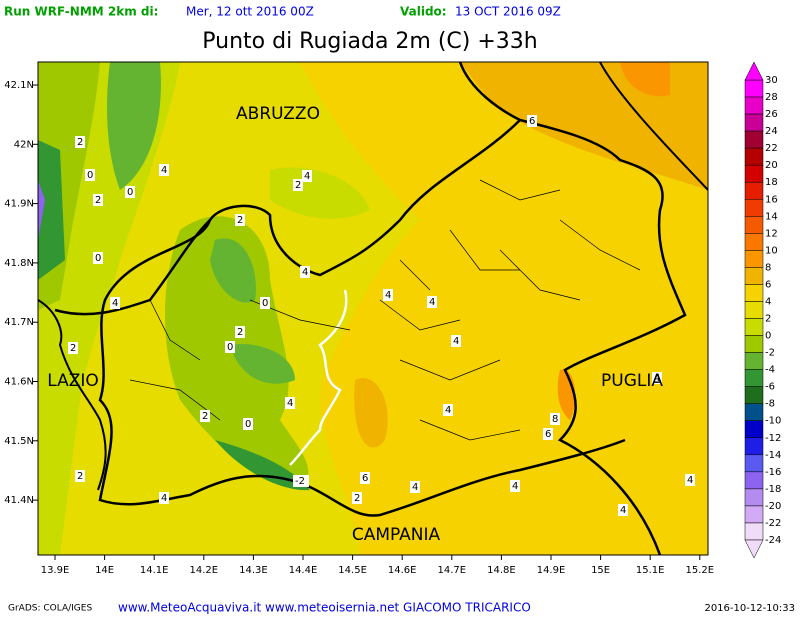 This screenshot has height=618, width=800. What do you see at coordinates (773, 421) in the screenshot?
I see `colorbar-label: -10` at bounding box center [773, 421].